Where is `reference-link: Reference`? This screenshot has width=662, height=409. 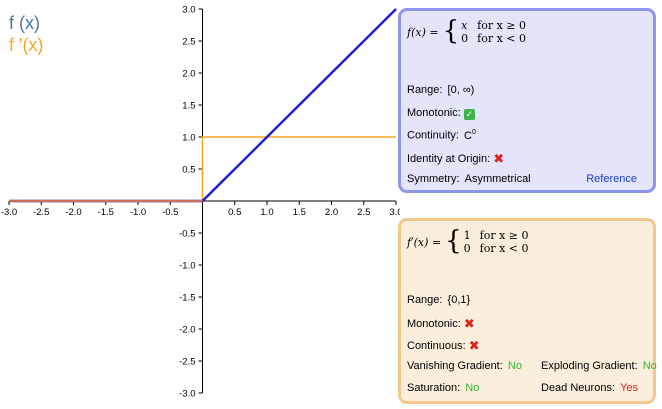
reference-link: Reference is located at coordinates (611, 179).